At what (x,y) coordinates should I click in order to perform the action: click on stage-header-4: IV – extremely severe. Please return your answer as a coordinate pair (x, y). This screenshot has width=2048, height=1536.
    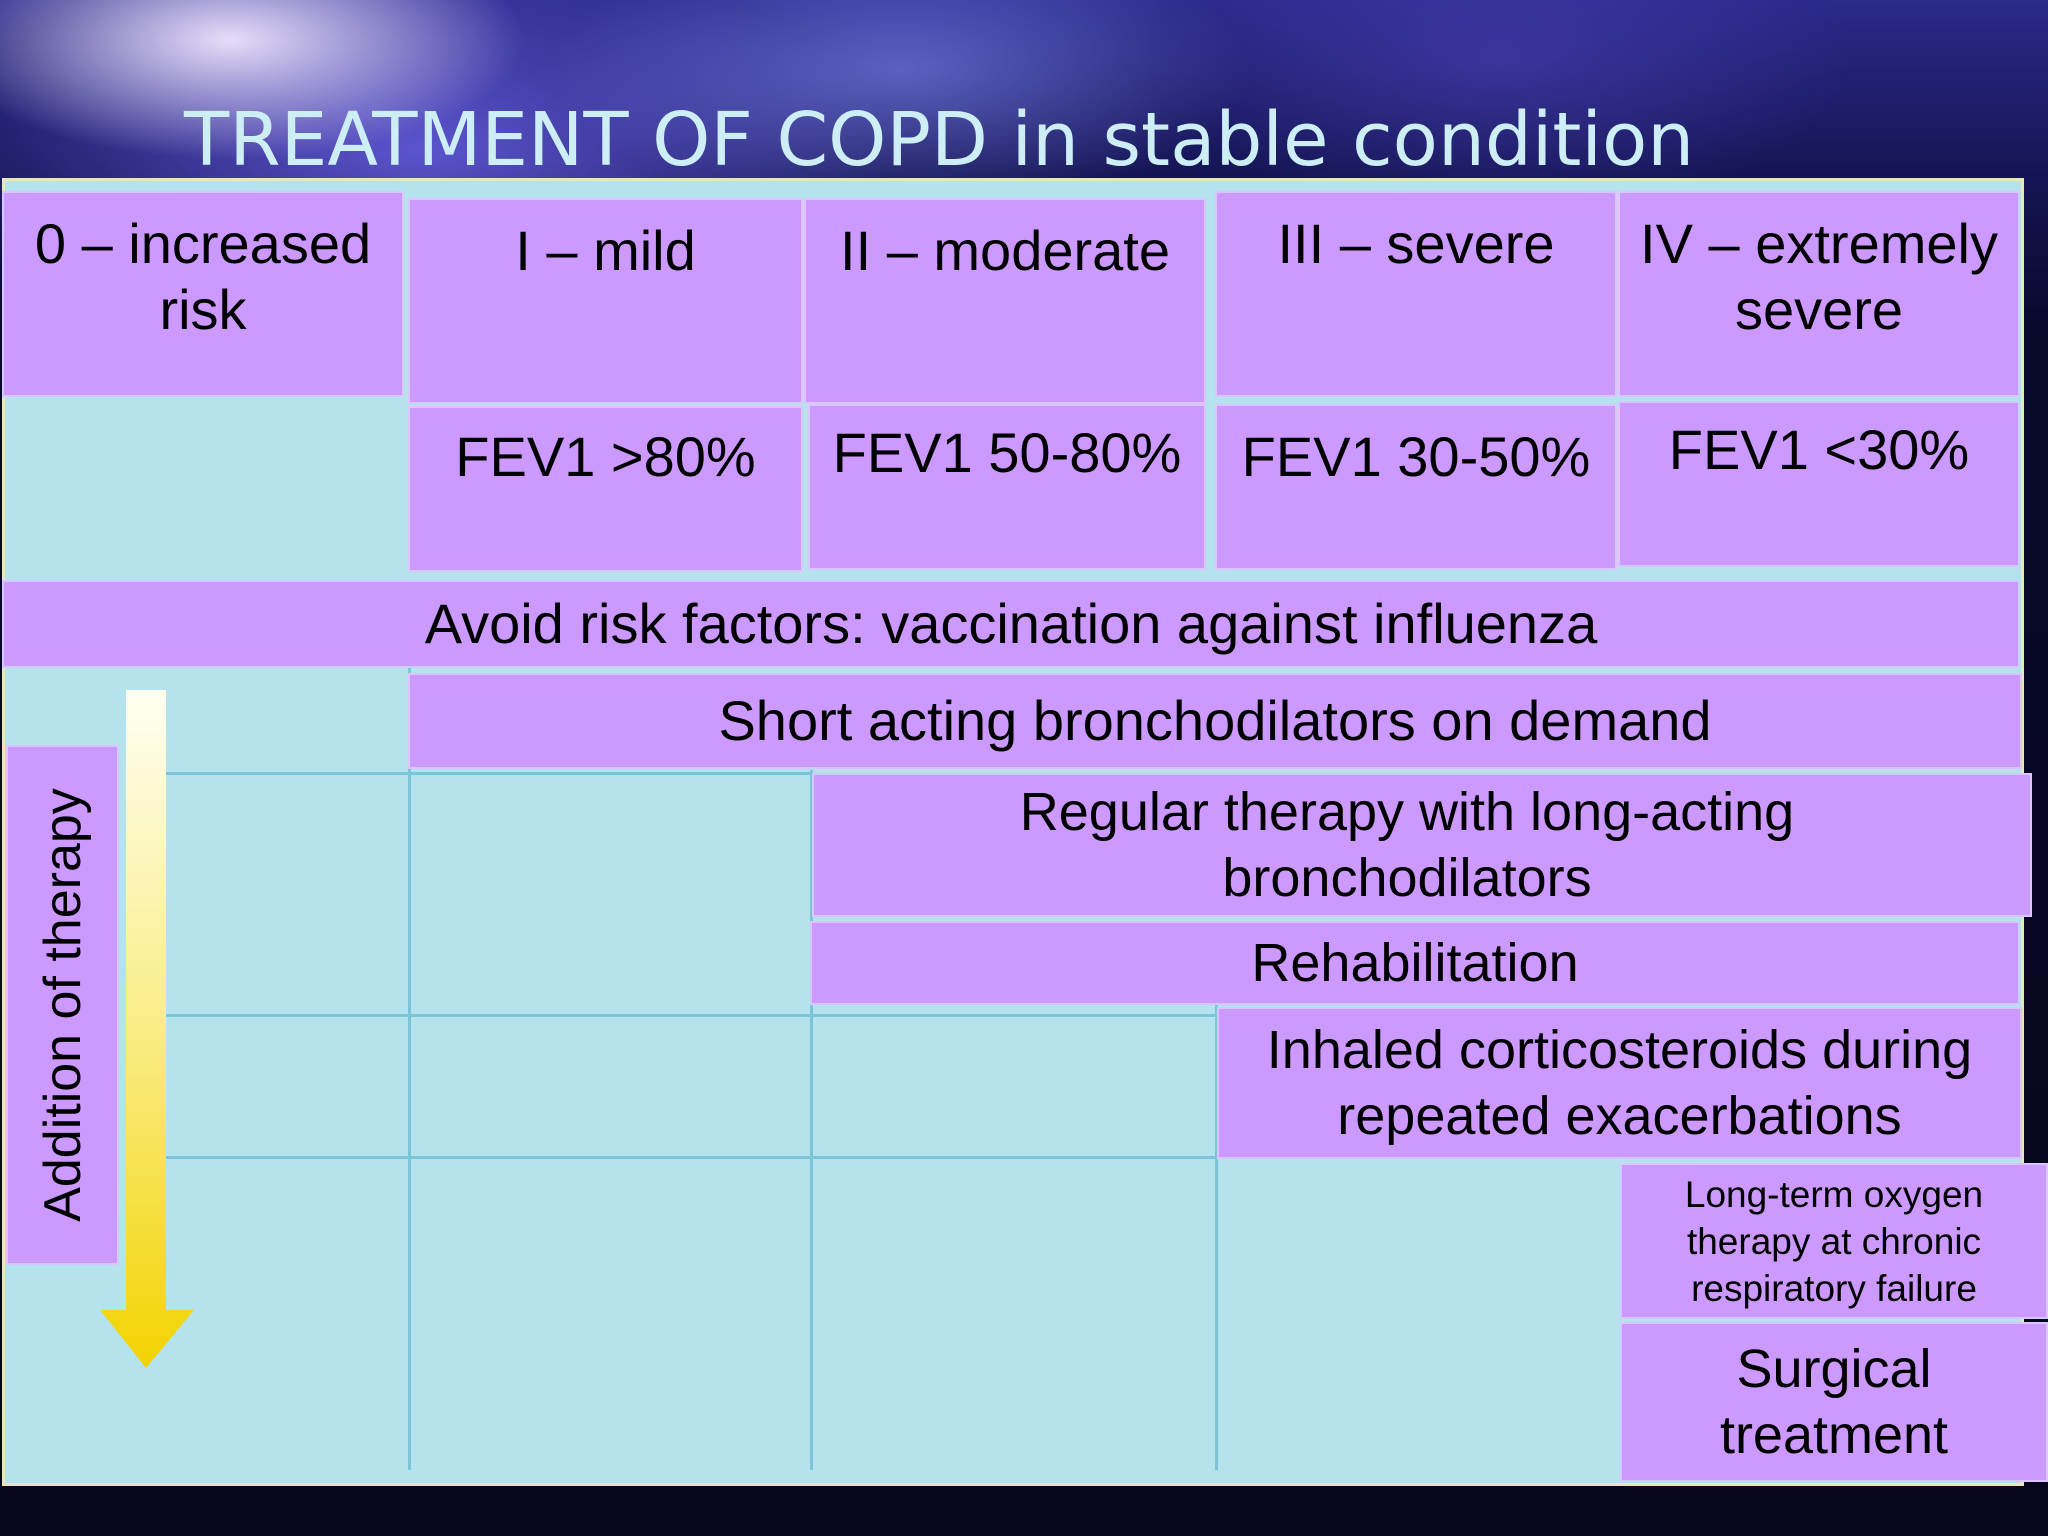
    Looking at the image, I should click on (1819, 294).